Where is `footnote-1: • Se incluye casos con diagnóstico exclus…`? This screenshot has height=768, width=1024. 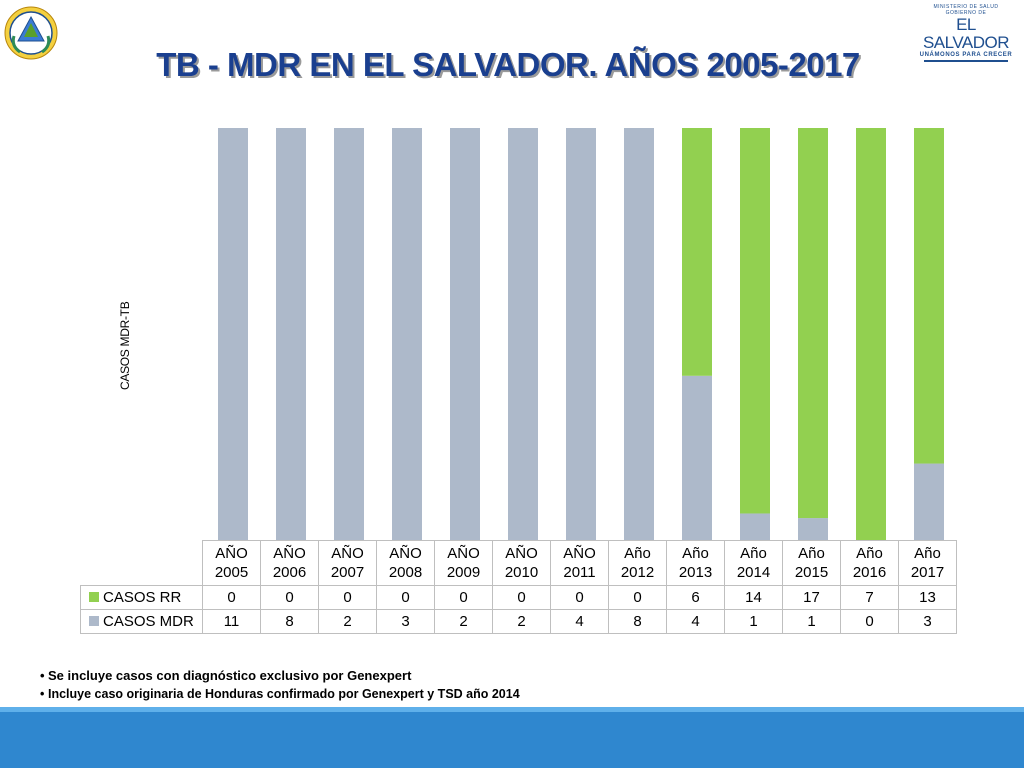
footnote-1: • Se incluye casos con diagnóstico exclus… is located at coordinates (226, 675).